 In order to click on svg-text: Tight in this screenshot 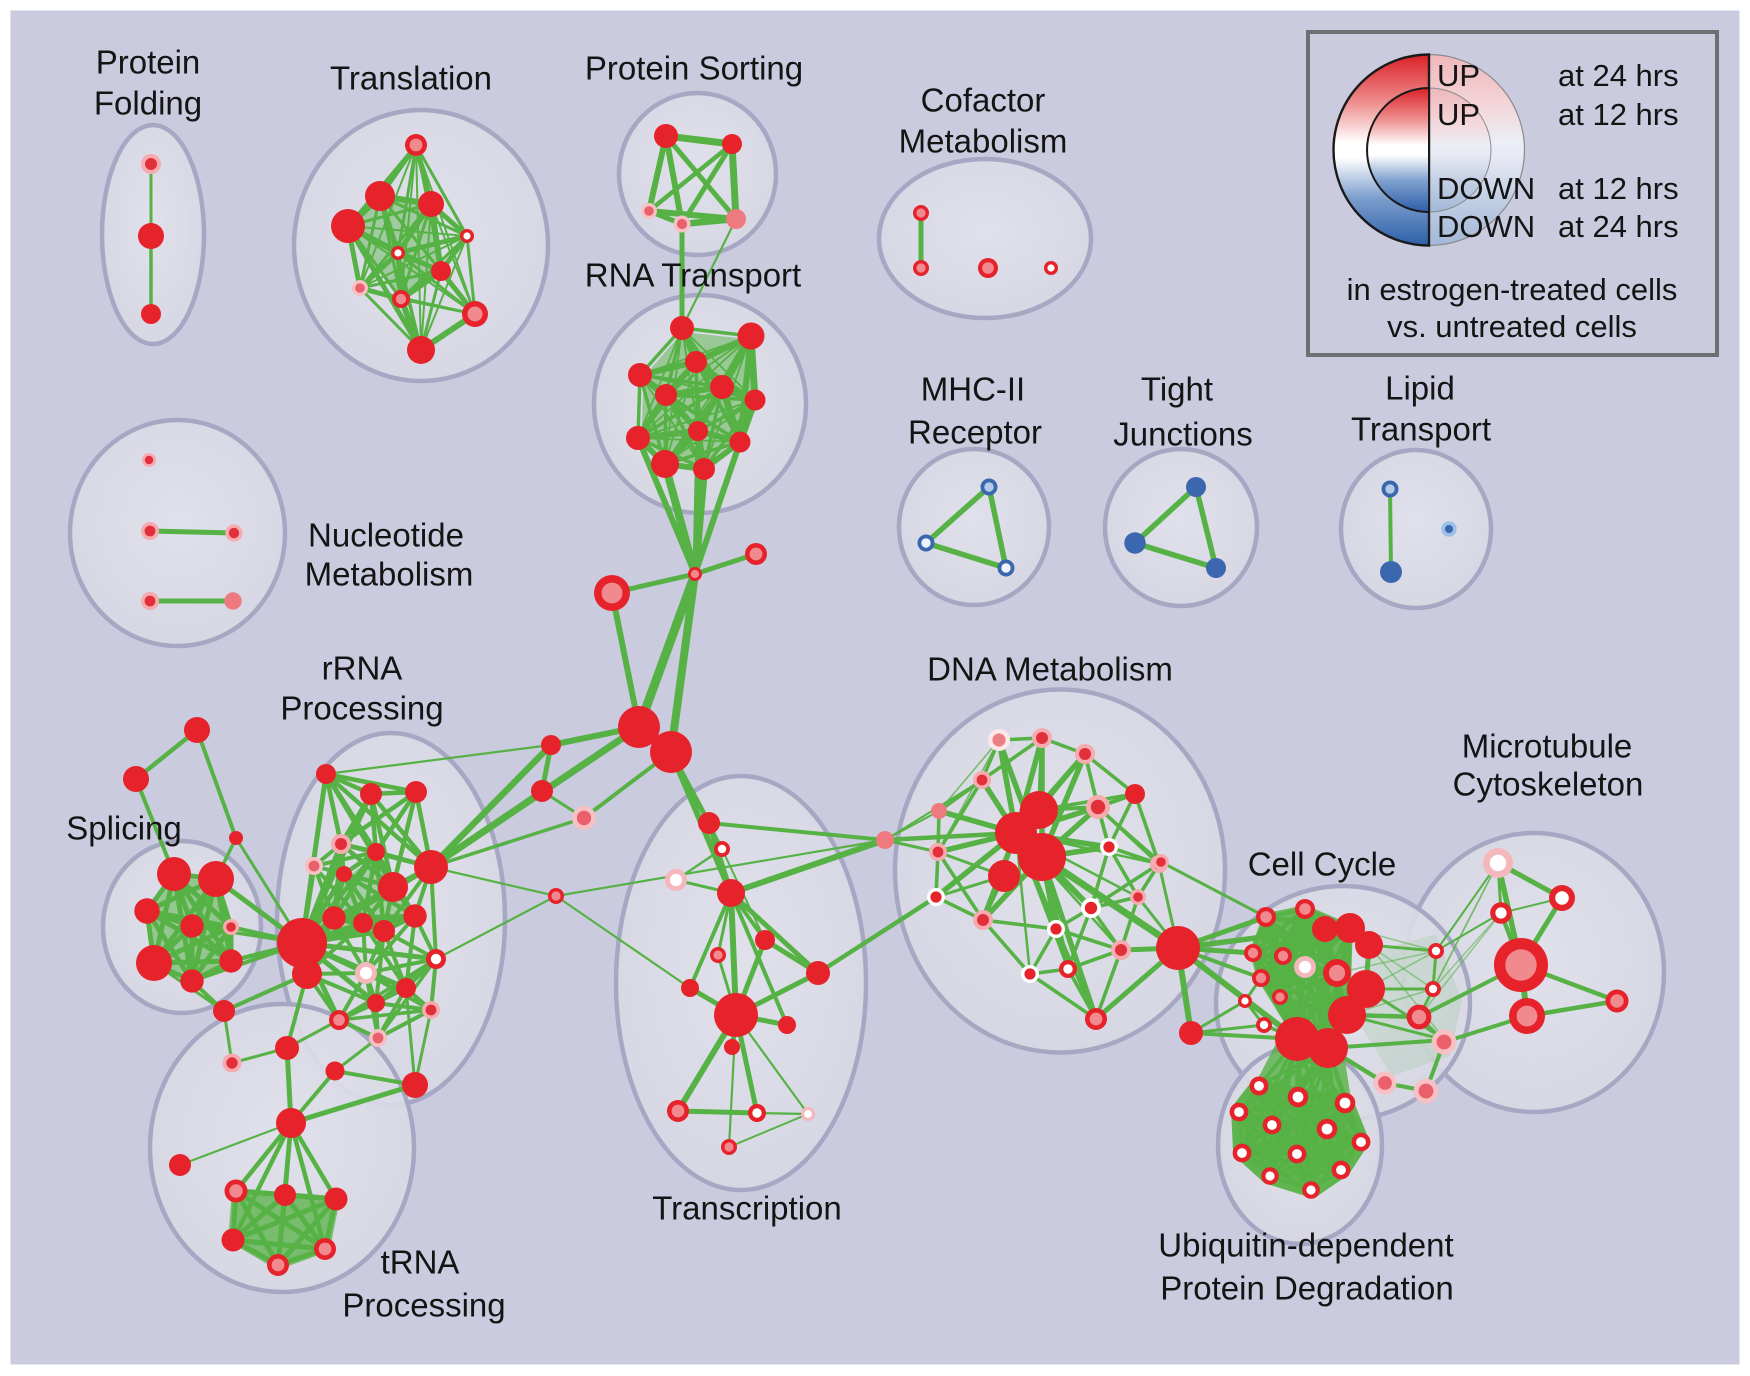, I will do `click(1177, 389)`.